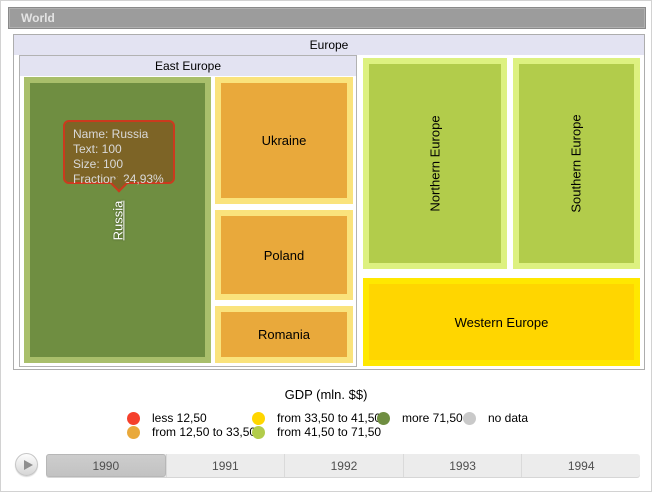 This screenshot has width=652, height=492. I want to click on timeline-year-1990: 1990, so click(106, 465).